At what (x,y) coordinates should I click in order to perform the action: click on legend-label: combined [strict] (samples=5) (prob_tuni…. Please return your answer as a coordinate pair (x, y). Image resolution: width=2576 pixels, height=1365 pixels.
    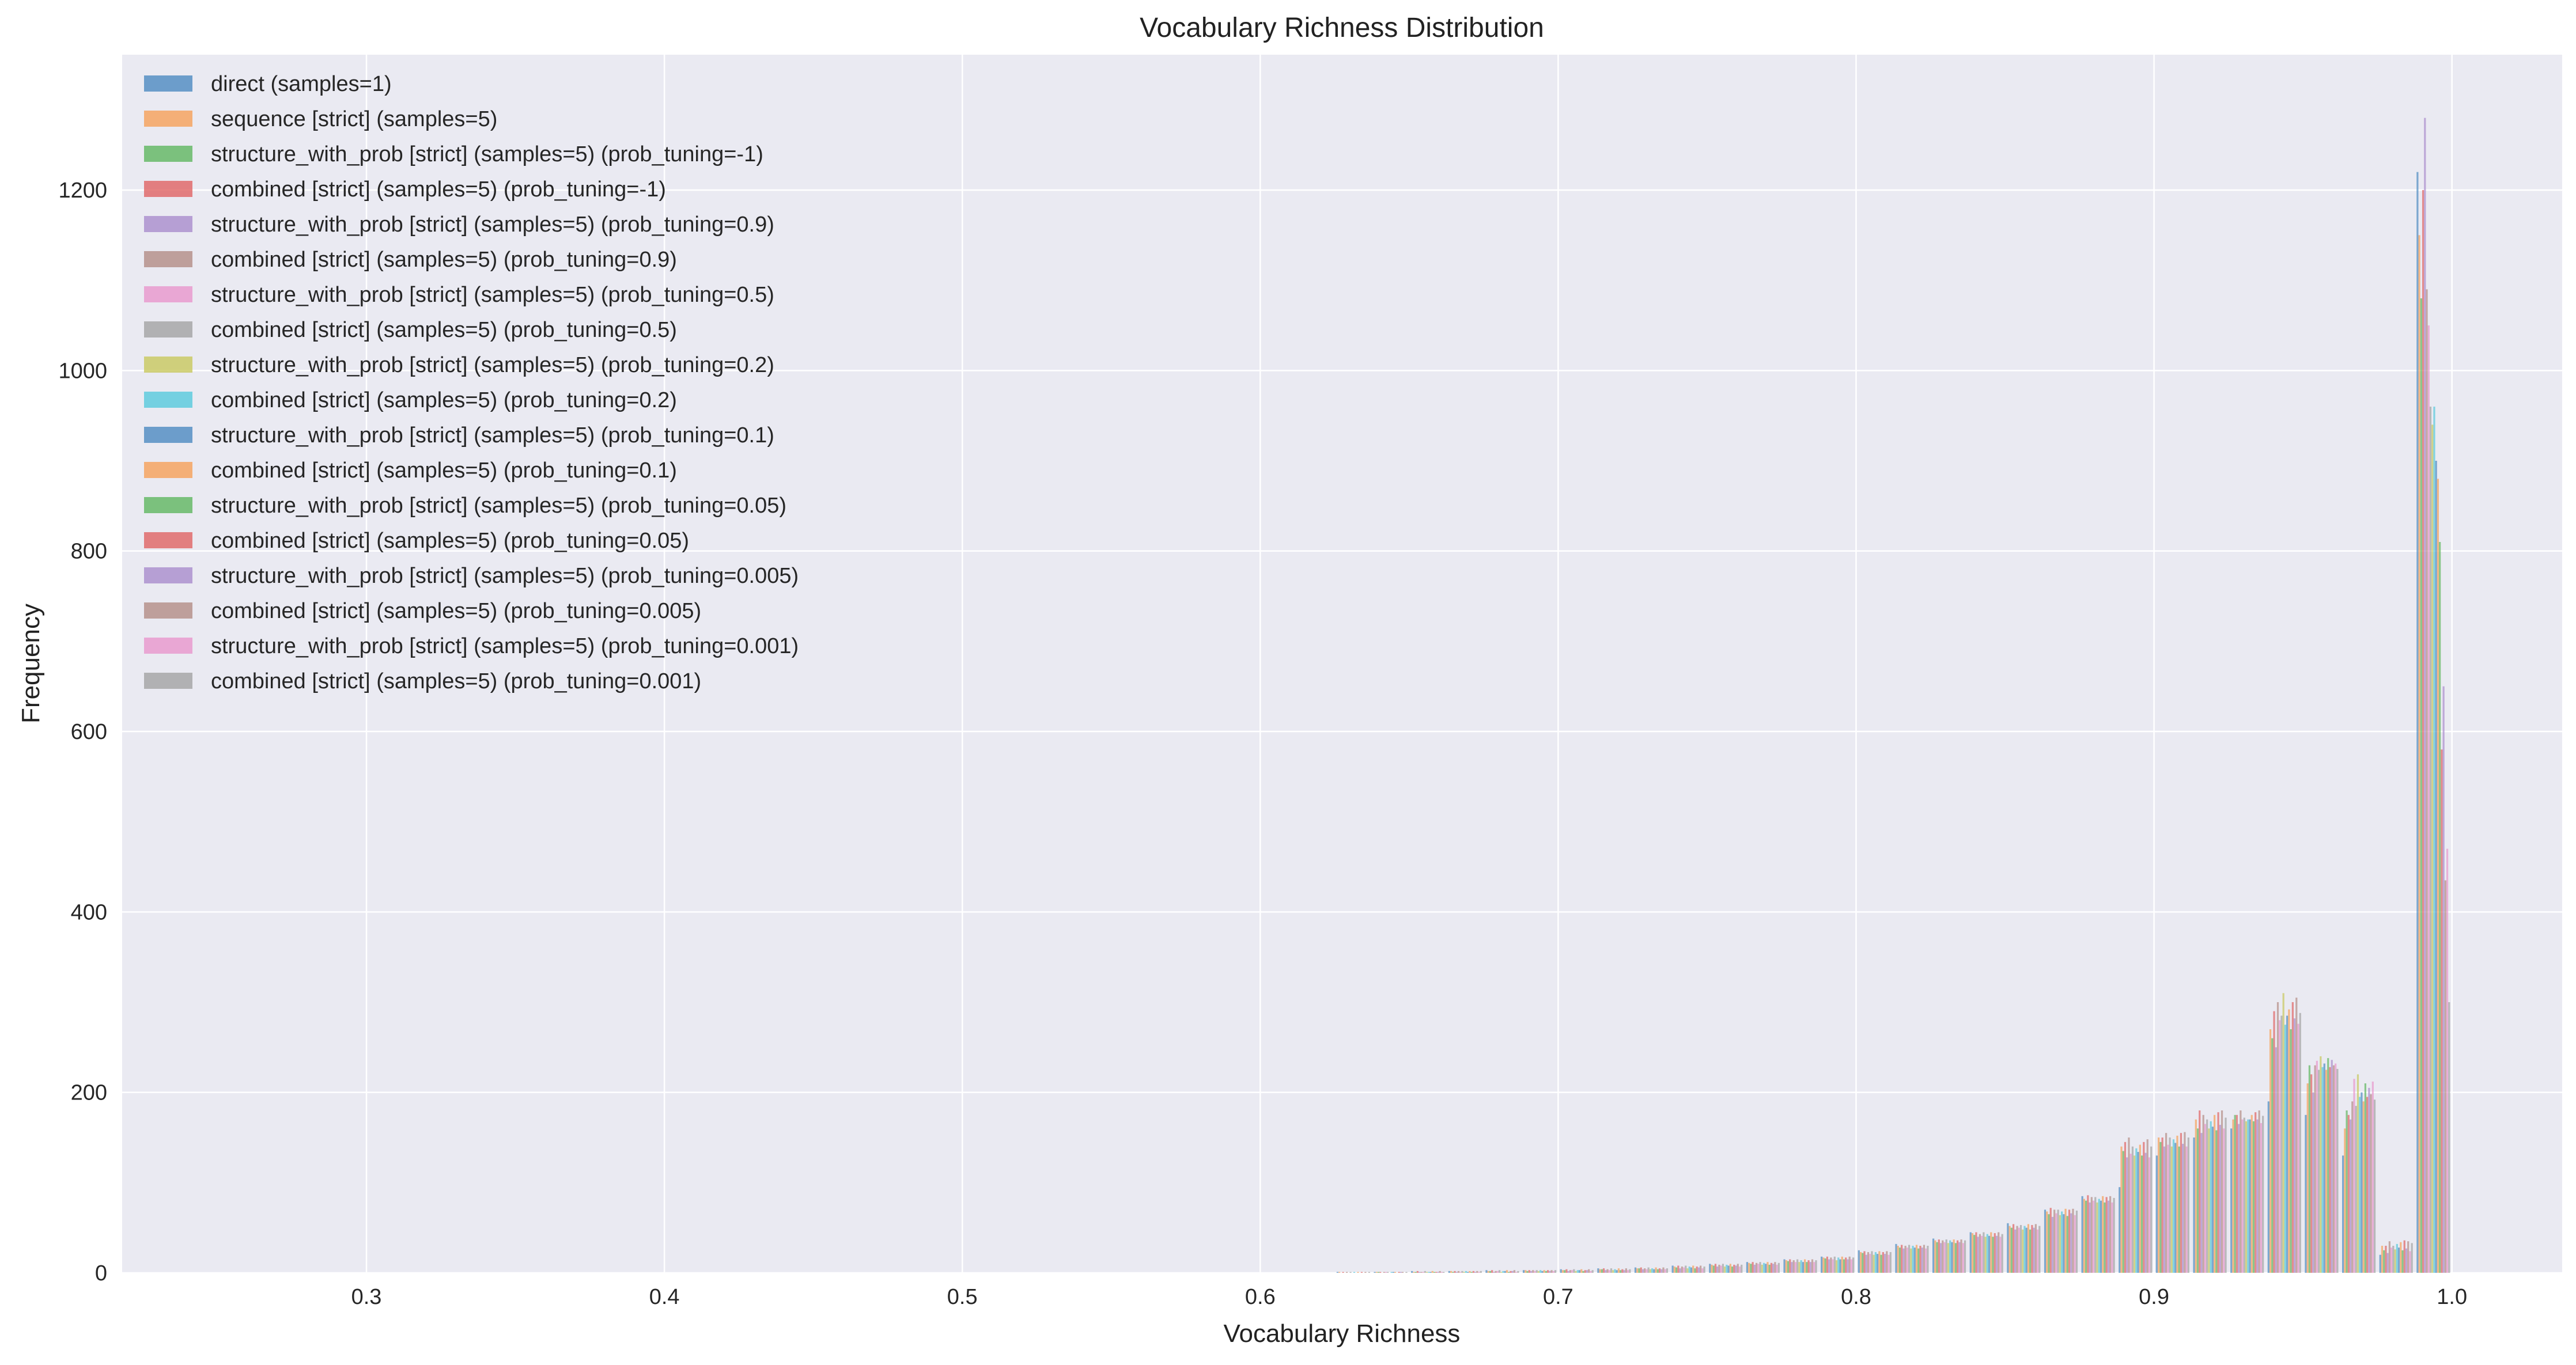
    Looking at the image, I should click on (438, 189).